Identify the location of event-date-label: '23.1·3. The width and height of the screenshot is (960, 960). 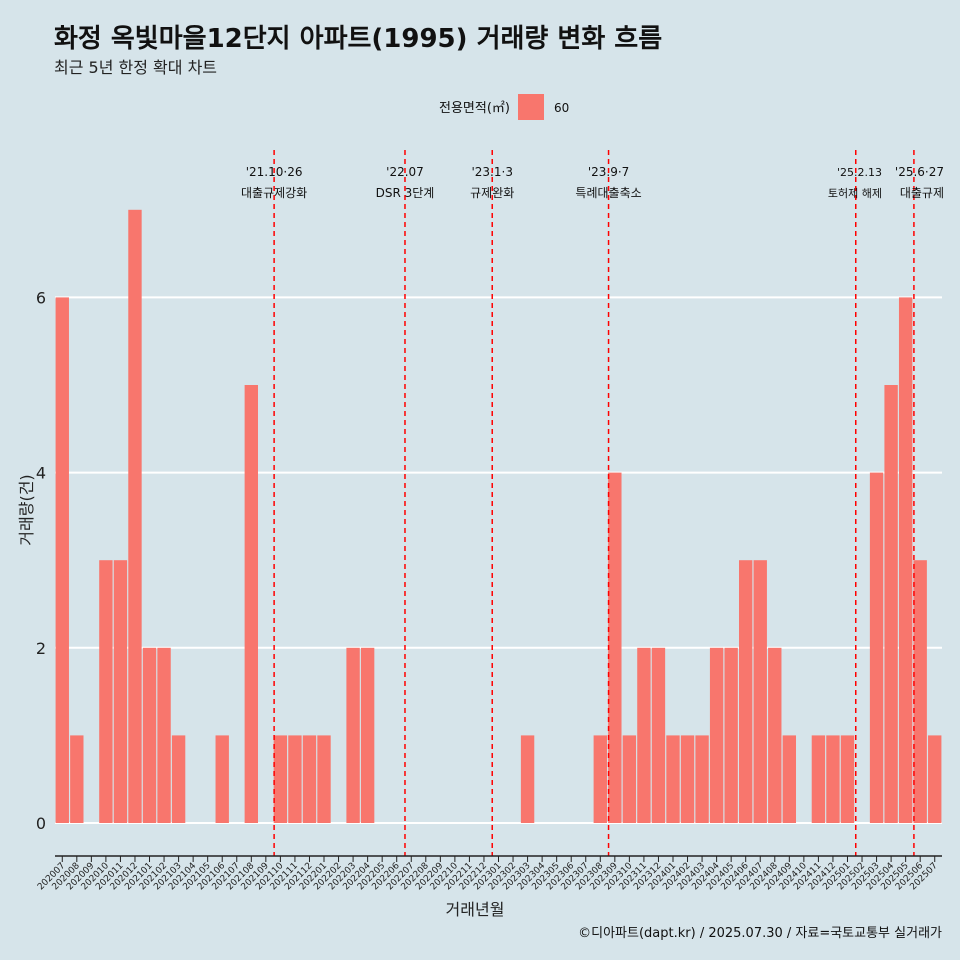
(491, 172).